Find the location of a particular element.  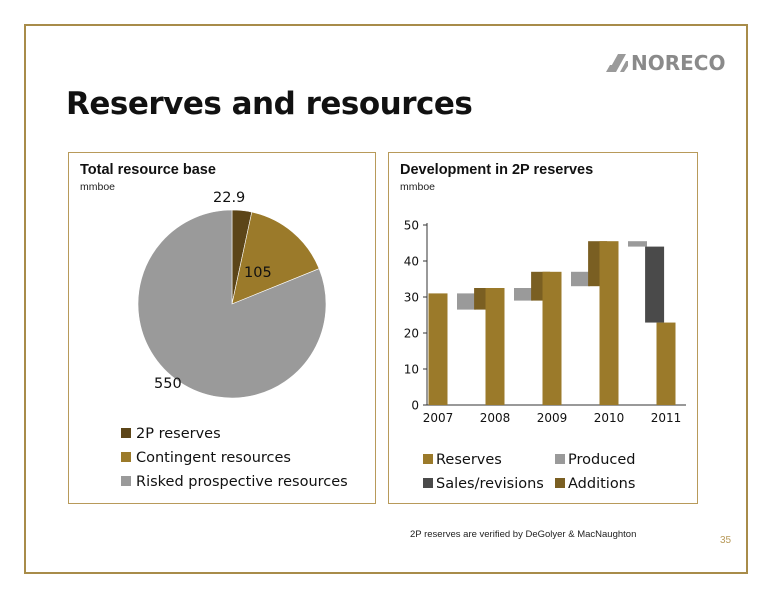

bar-chart-title: Development in 2P reserves is located at coordinates (497, 170).